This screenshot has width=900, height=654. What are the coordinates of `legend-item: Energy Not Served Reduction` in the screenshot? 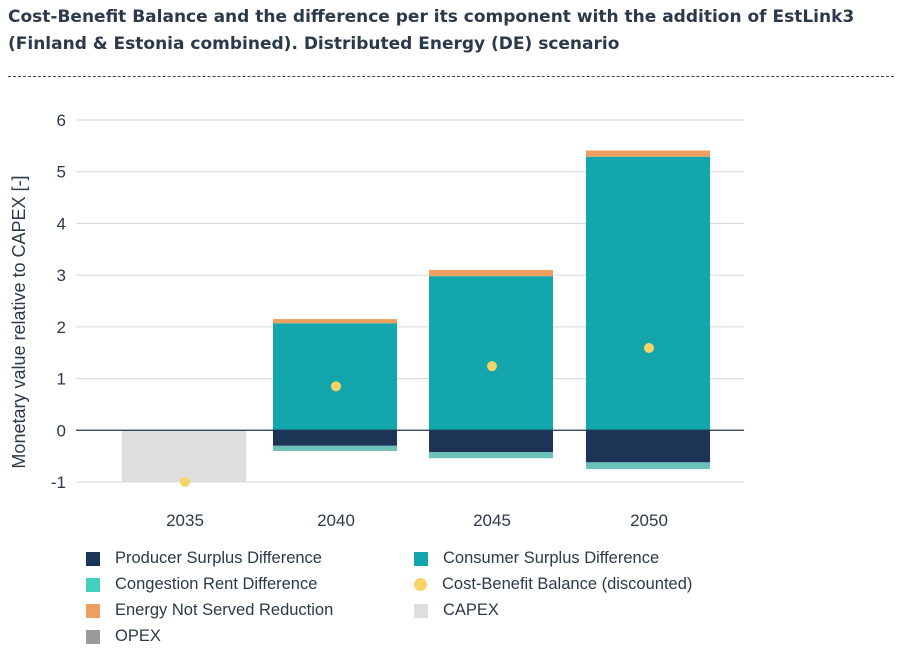 It's located at (250, 610).